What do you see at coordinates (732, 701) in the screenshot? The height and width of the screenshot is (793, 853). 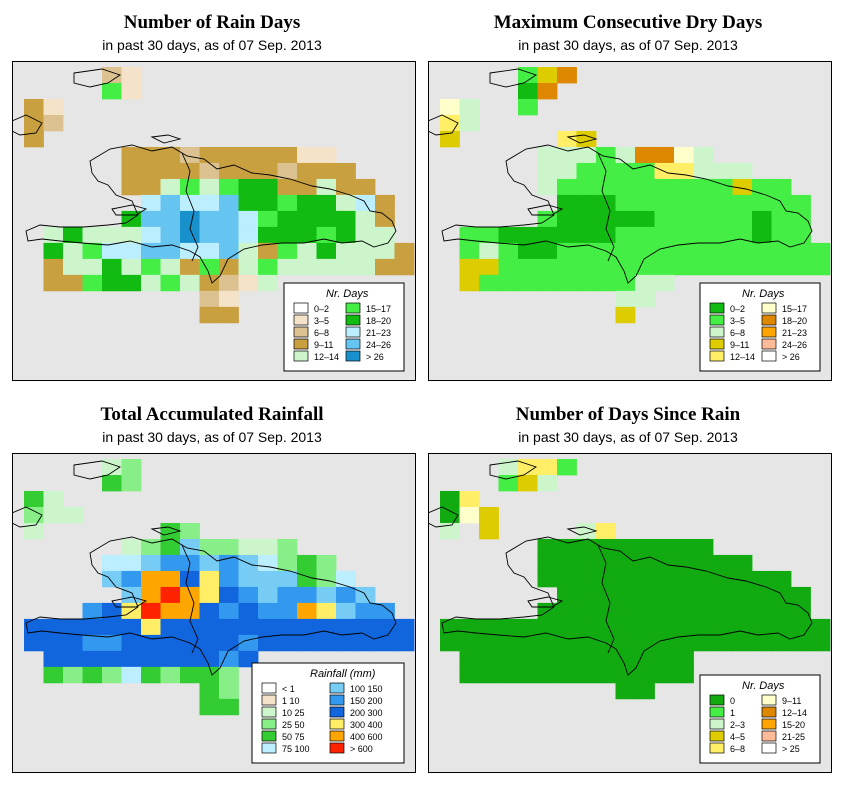 I see `legend-label: 0` at bounding box center [732, 701].